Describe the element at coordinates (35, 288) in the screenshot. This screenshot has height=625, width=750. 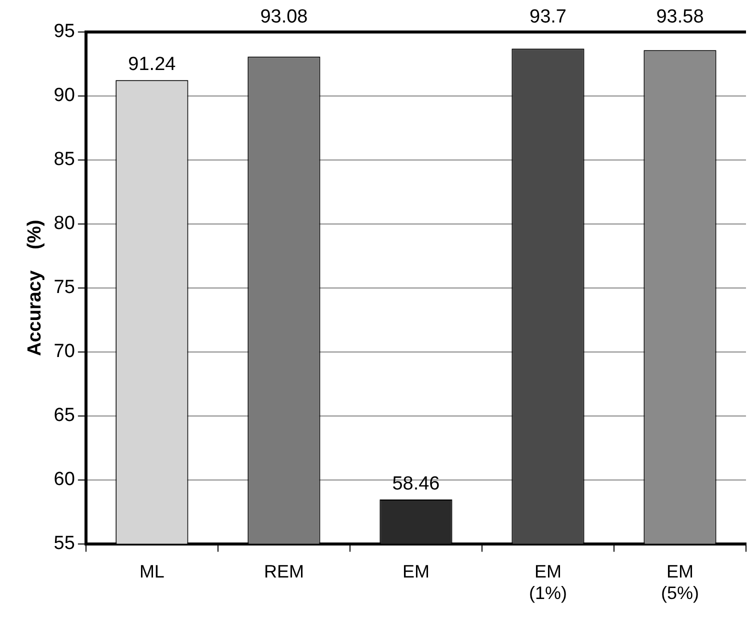
I see `y-axis-title: Accuracy (%)` at that location.